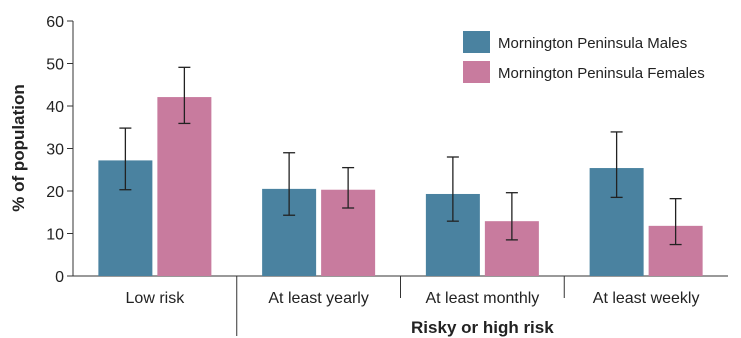  I want to click on x-tick-label: At least yearly, so click(318, 298).